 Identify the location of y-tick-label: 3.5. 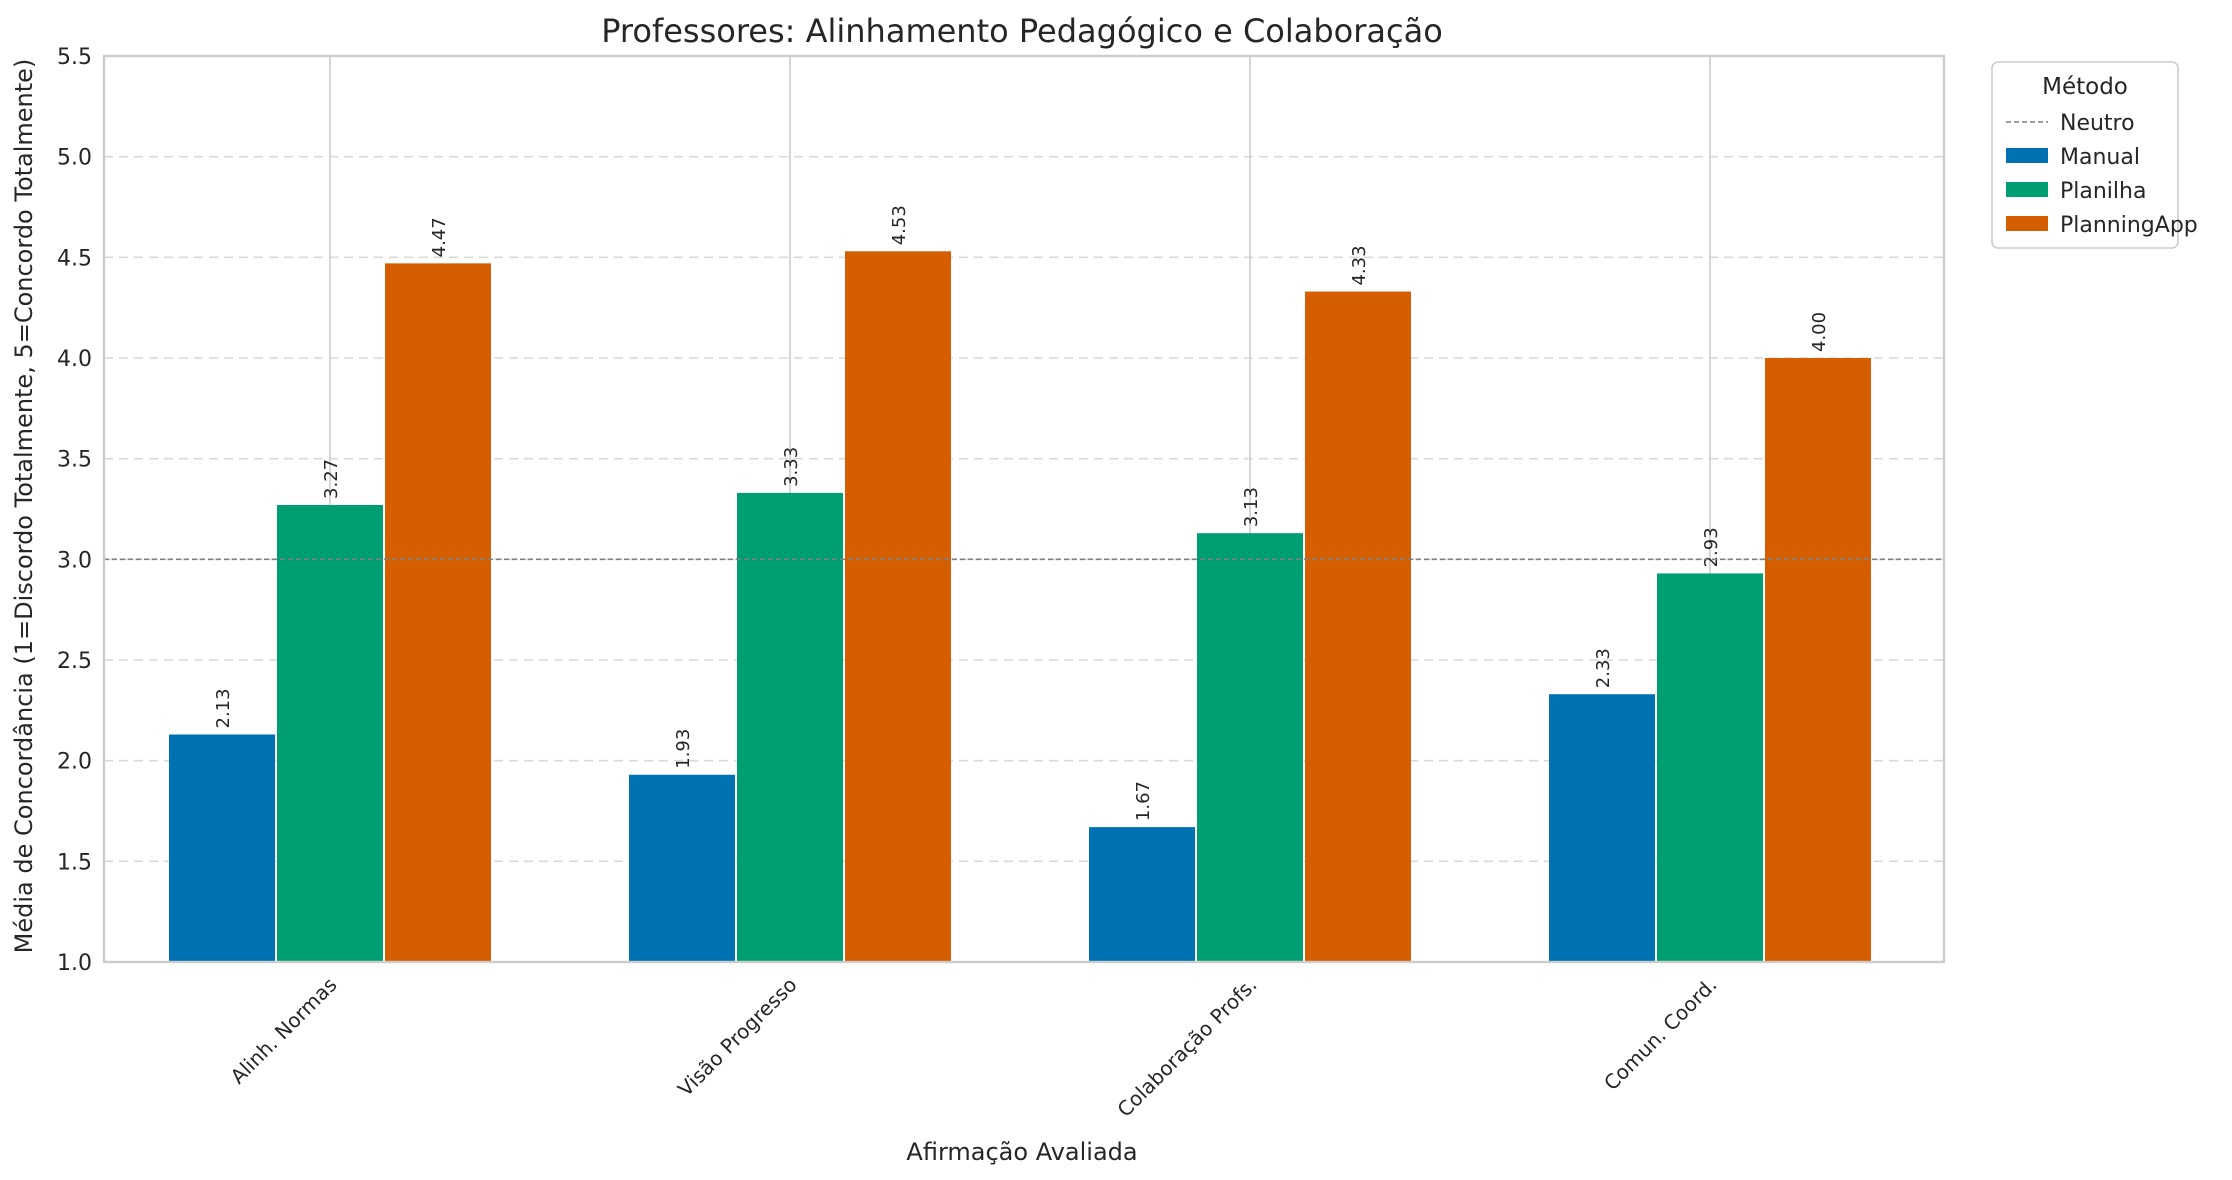
(74, 460).